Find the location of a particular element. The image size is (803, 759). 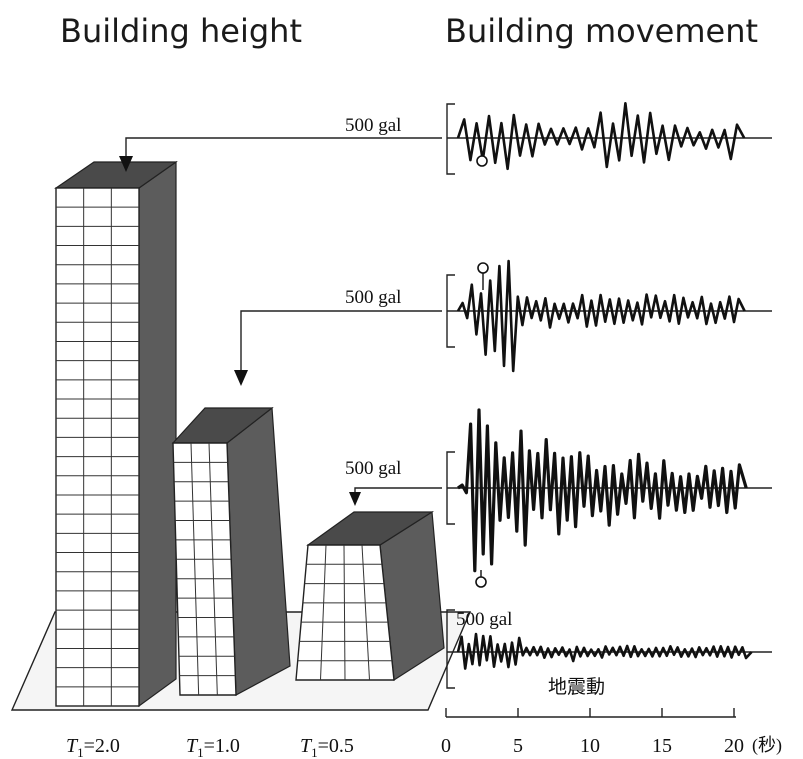

connector-short is located at coordinates (395, 496).